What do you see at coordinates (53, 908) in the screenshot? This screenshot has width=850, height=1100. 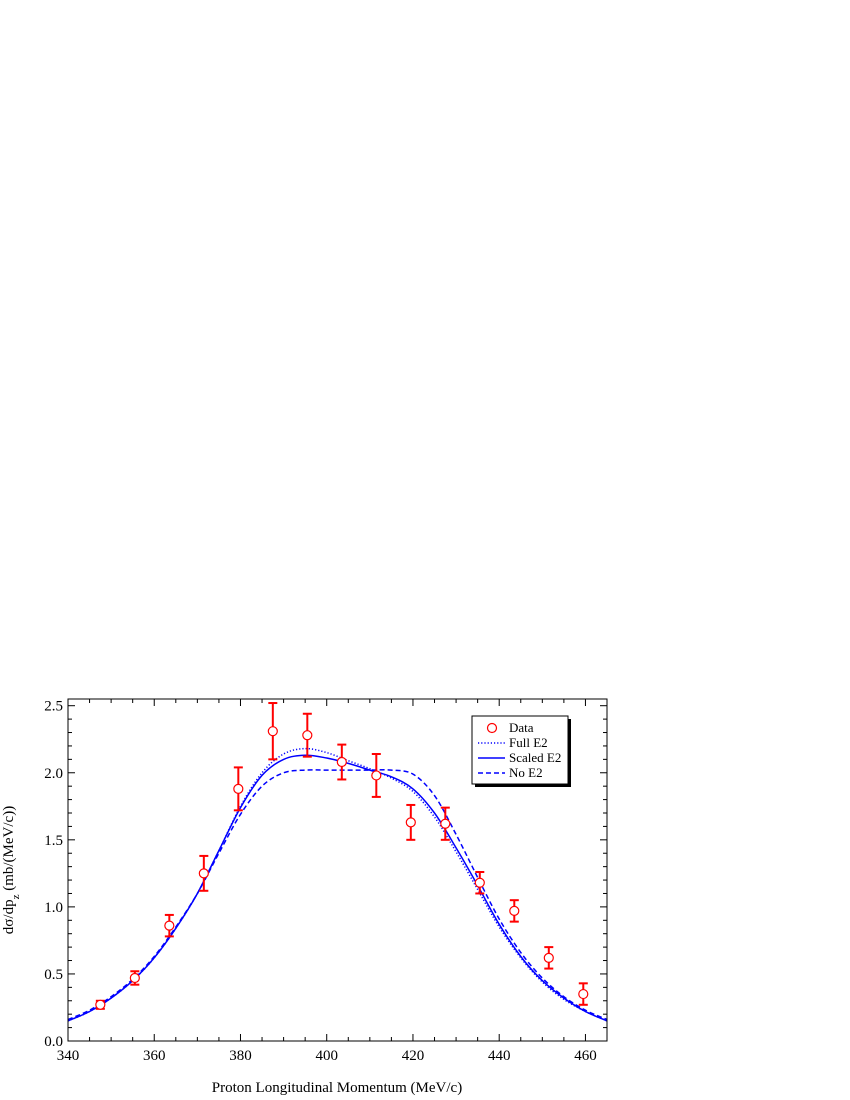 I see `y-tick-label: 1.0` at bounding box center [53, 908].